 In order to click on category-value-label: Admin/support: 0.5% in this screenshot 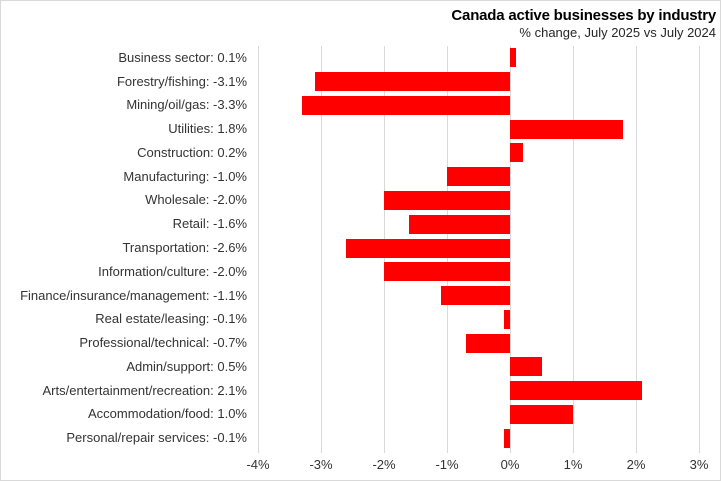, I will do `click(186, 366)`.